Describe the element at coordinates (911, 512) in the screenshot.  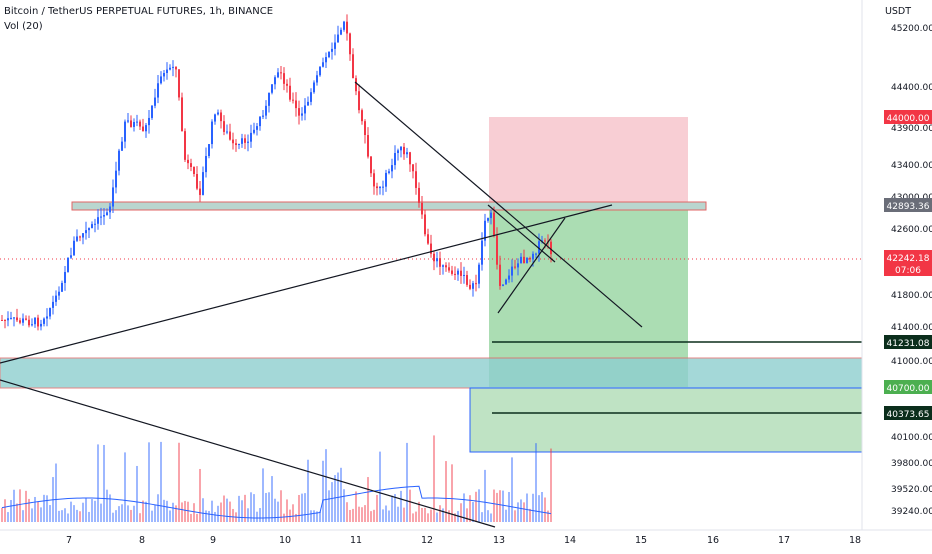
I see `price-tick: 39240.00` at that location.